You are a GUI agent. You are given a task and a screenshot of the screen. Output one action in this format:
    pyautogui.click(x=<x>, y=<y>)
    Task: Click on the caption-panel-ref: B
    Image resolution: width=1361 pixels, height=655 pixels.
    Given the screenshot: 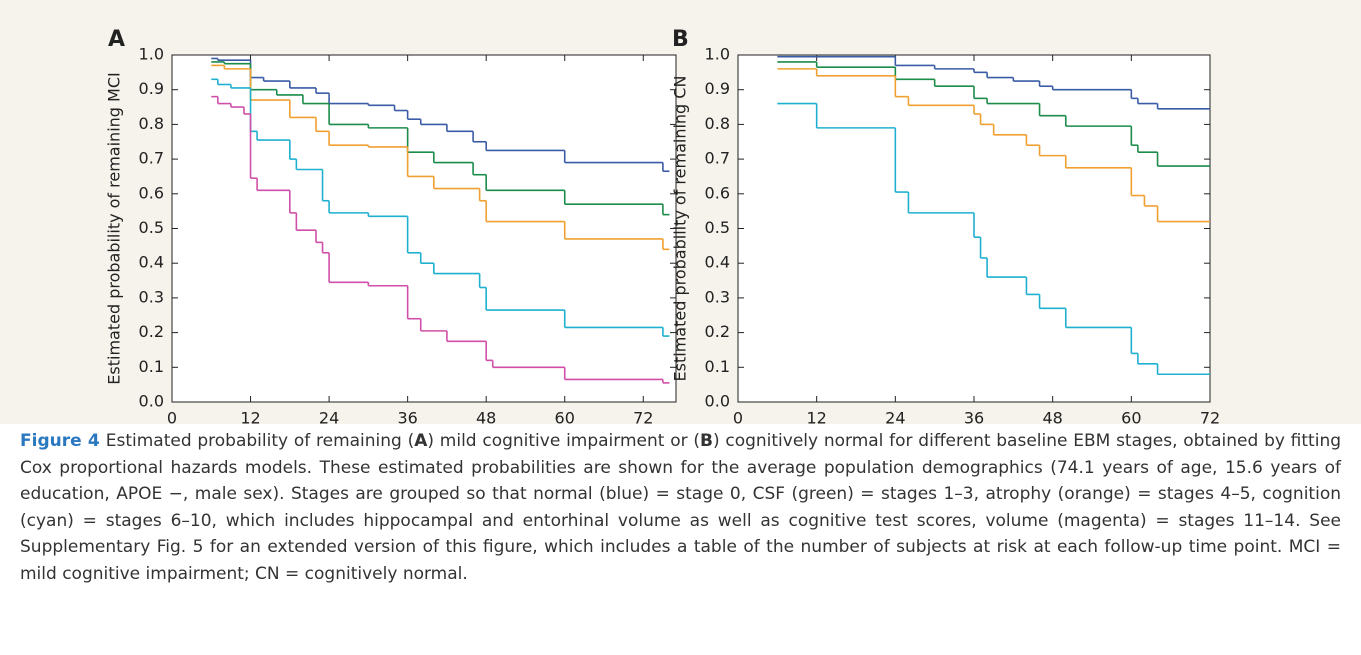 What is the action you would take?
    pyautogui.click(x=706, y=441)
    